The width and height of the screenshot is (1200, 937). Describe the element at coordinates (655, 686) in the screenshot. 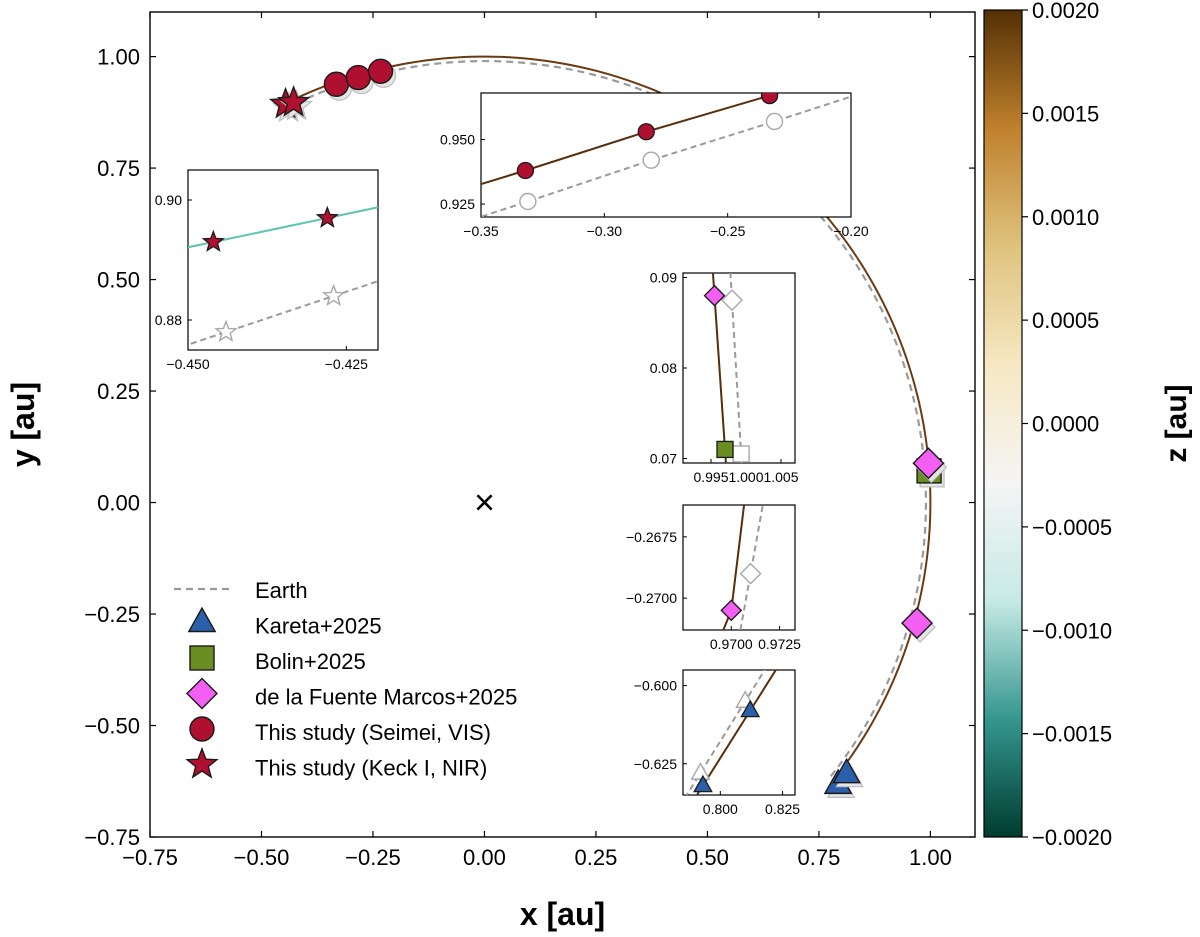

I see `inset-y-tick-label: −0.600` at that location.